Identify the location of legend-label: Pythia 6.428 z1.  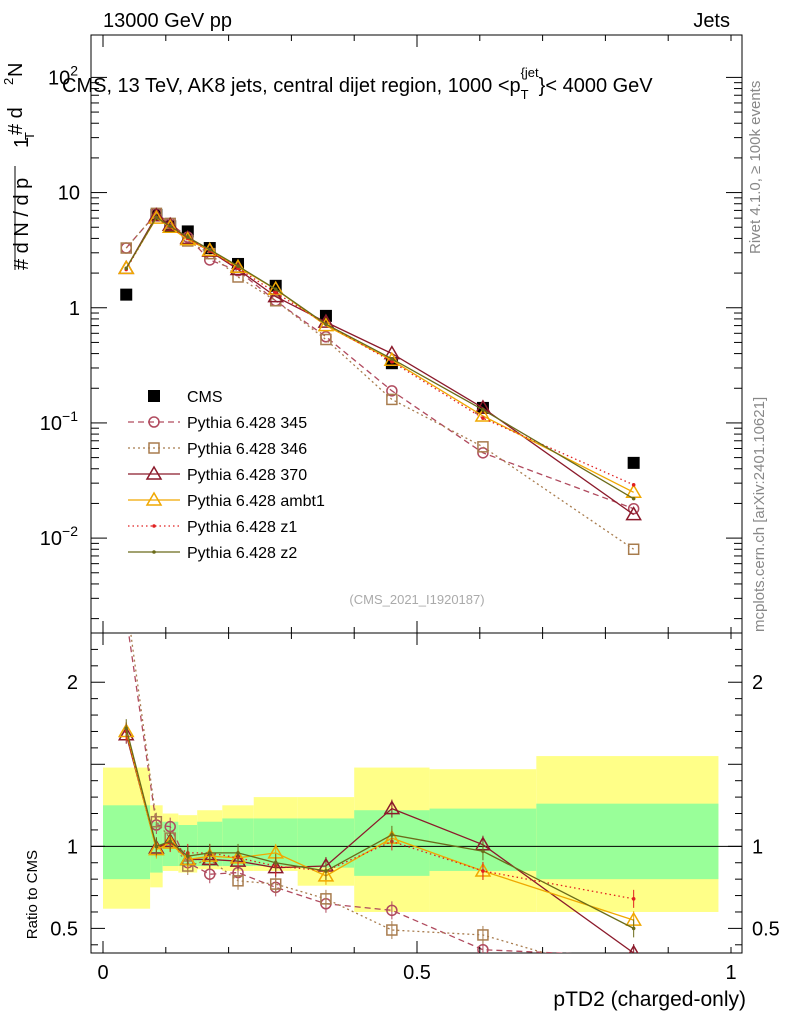
(242, 527).